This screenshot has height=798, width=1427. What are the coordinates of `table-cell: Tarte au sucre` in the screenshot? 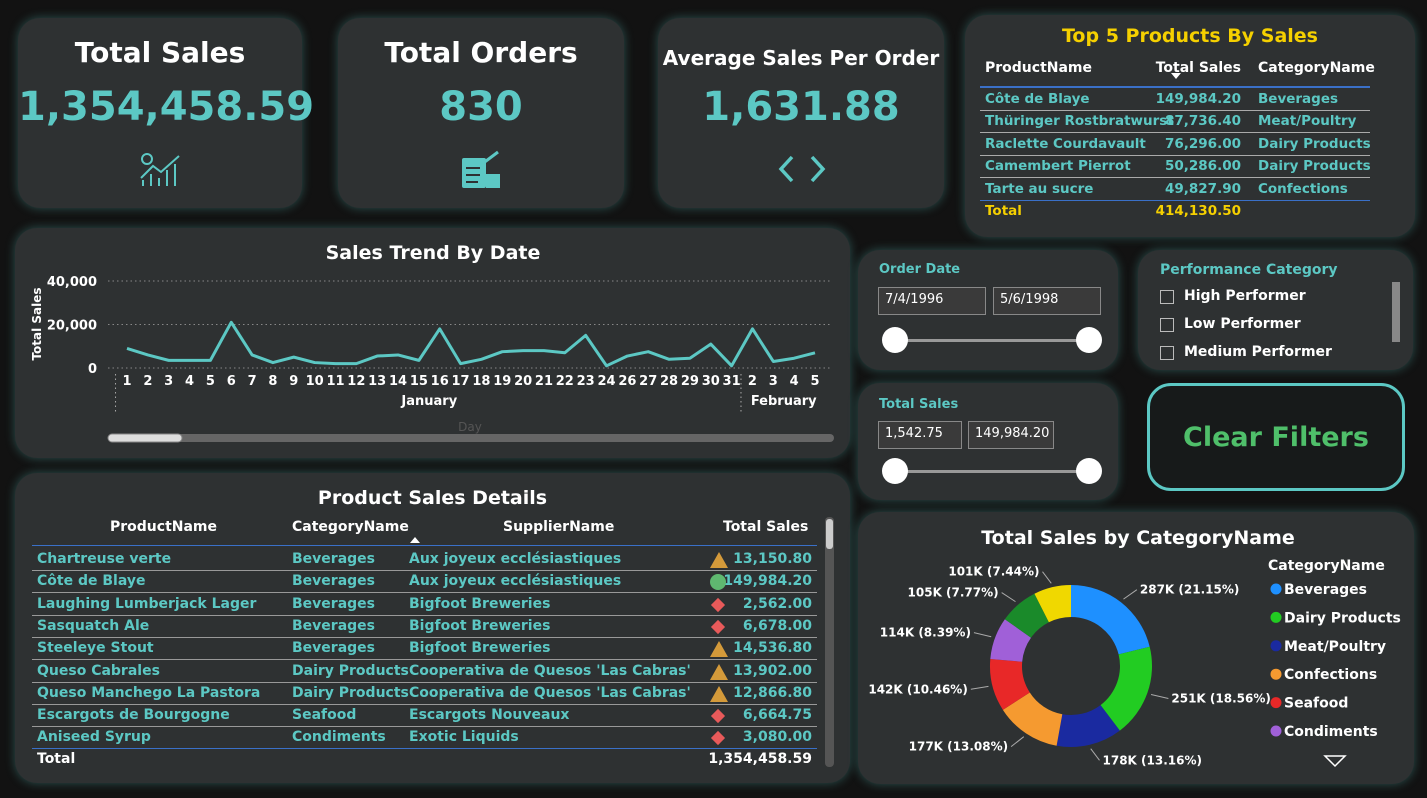 It's located at (1039, 188).